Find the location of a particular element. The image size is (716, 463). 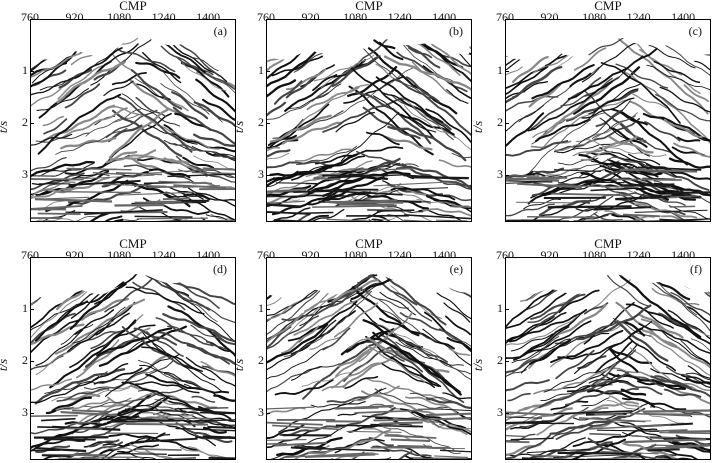

seismic-section-6: (f) is located at coordinates (608, 358).